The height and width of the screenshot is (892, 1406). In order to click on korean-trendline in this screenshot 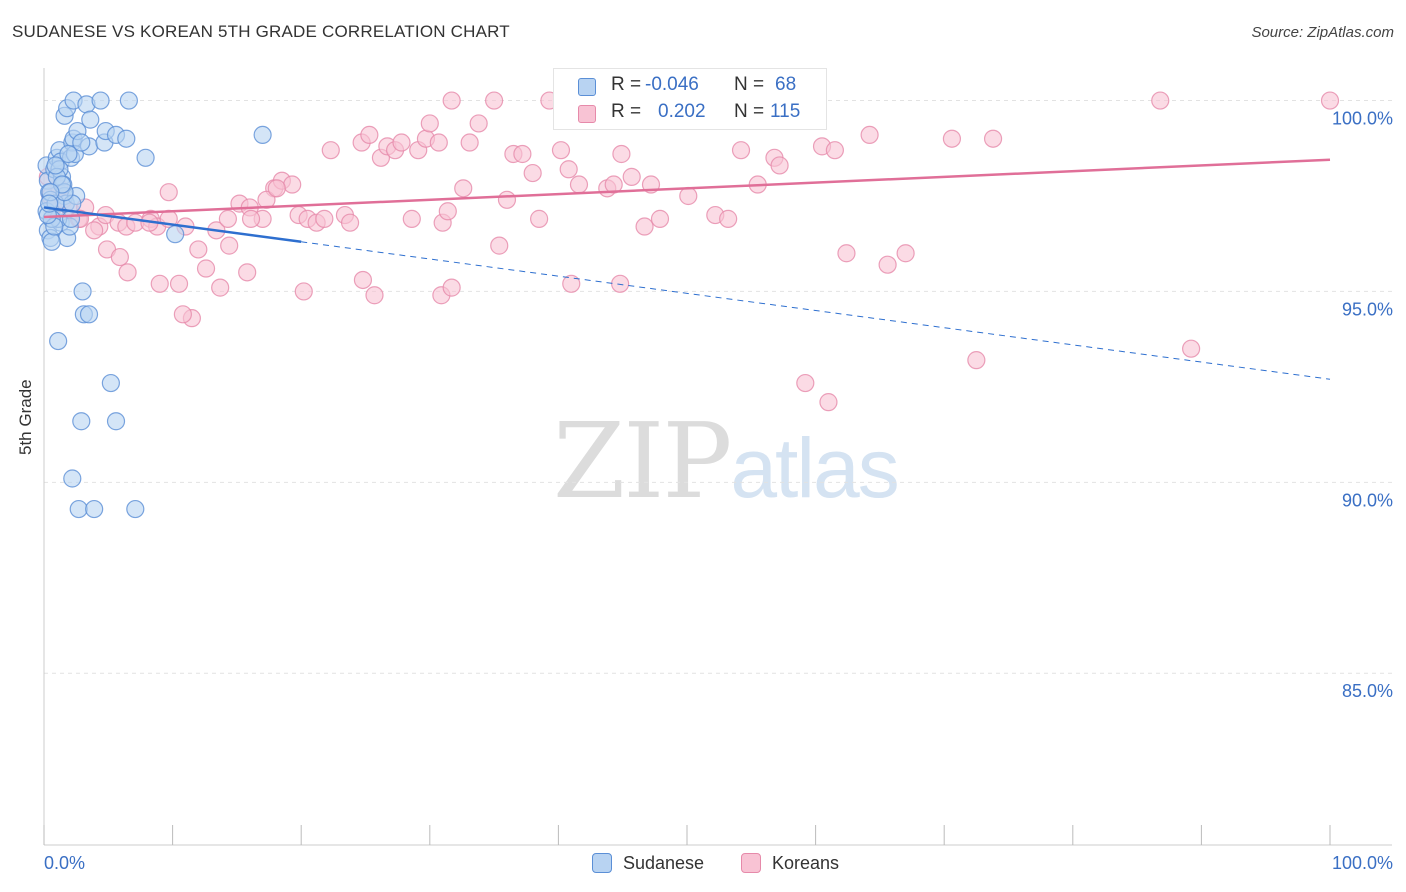, I will do `click(687, 188)`.